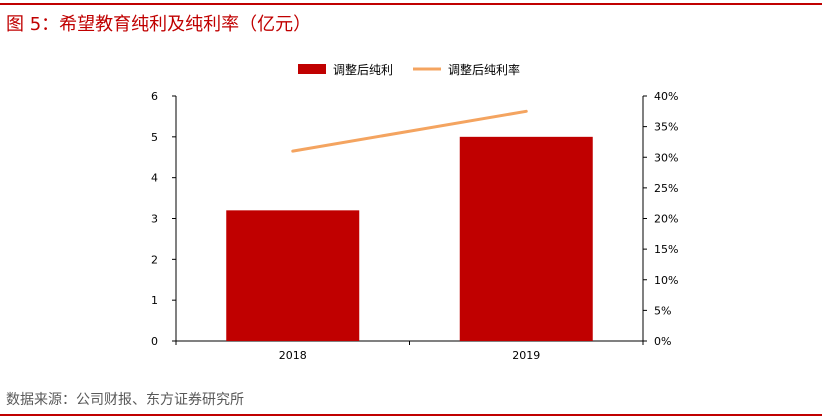 The height and width of the screenshot is (419, 822). What do you see at coordinates (125, 400) in the screenshot?
I see `source-note: 数据来源：公司财报、东方证券研究所` at bounding box center [125, 400].